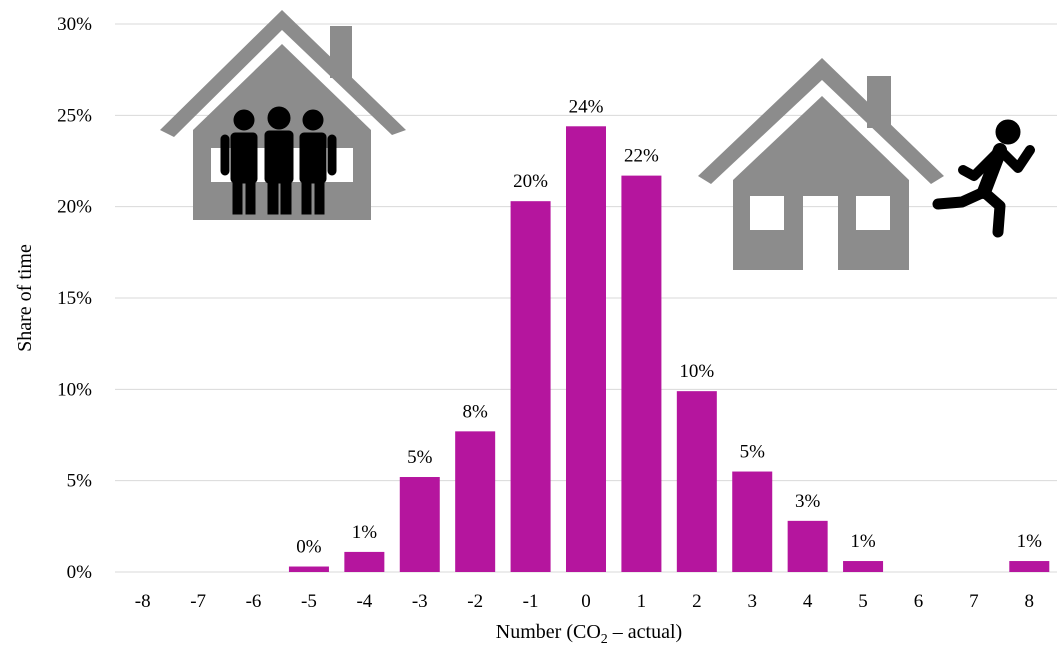 This screenshot has height=647, width=1057. I want to click on x-axis-ticks: -8 -7 -6 -5 -4 -3 -2 -1 0 1 2 3 4 5 6 7 8, so click(584, 601).